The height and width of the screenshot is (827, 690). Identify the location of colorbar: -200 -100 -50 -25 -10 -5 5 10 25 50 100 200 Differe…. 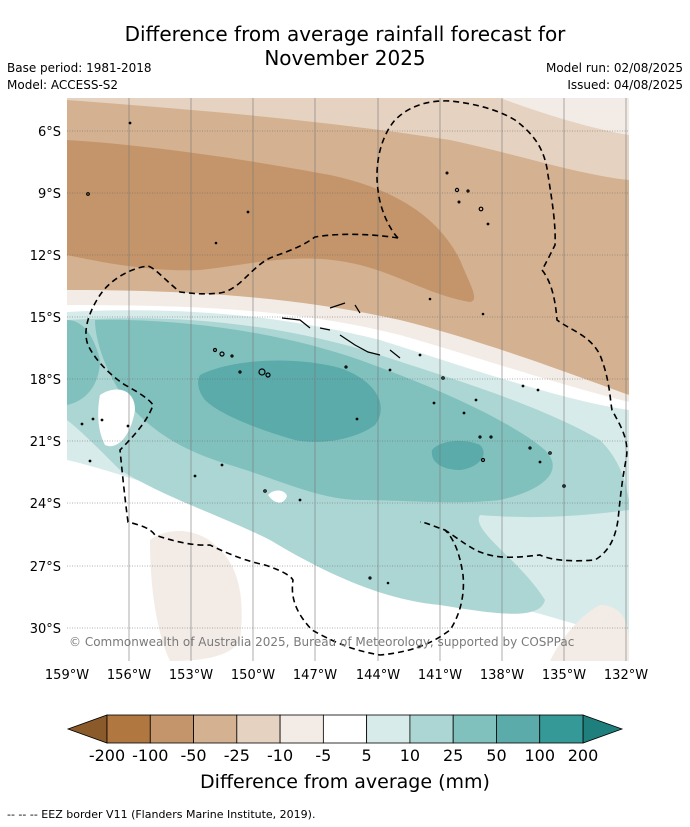
(345, 753).